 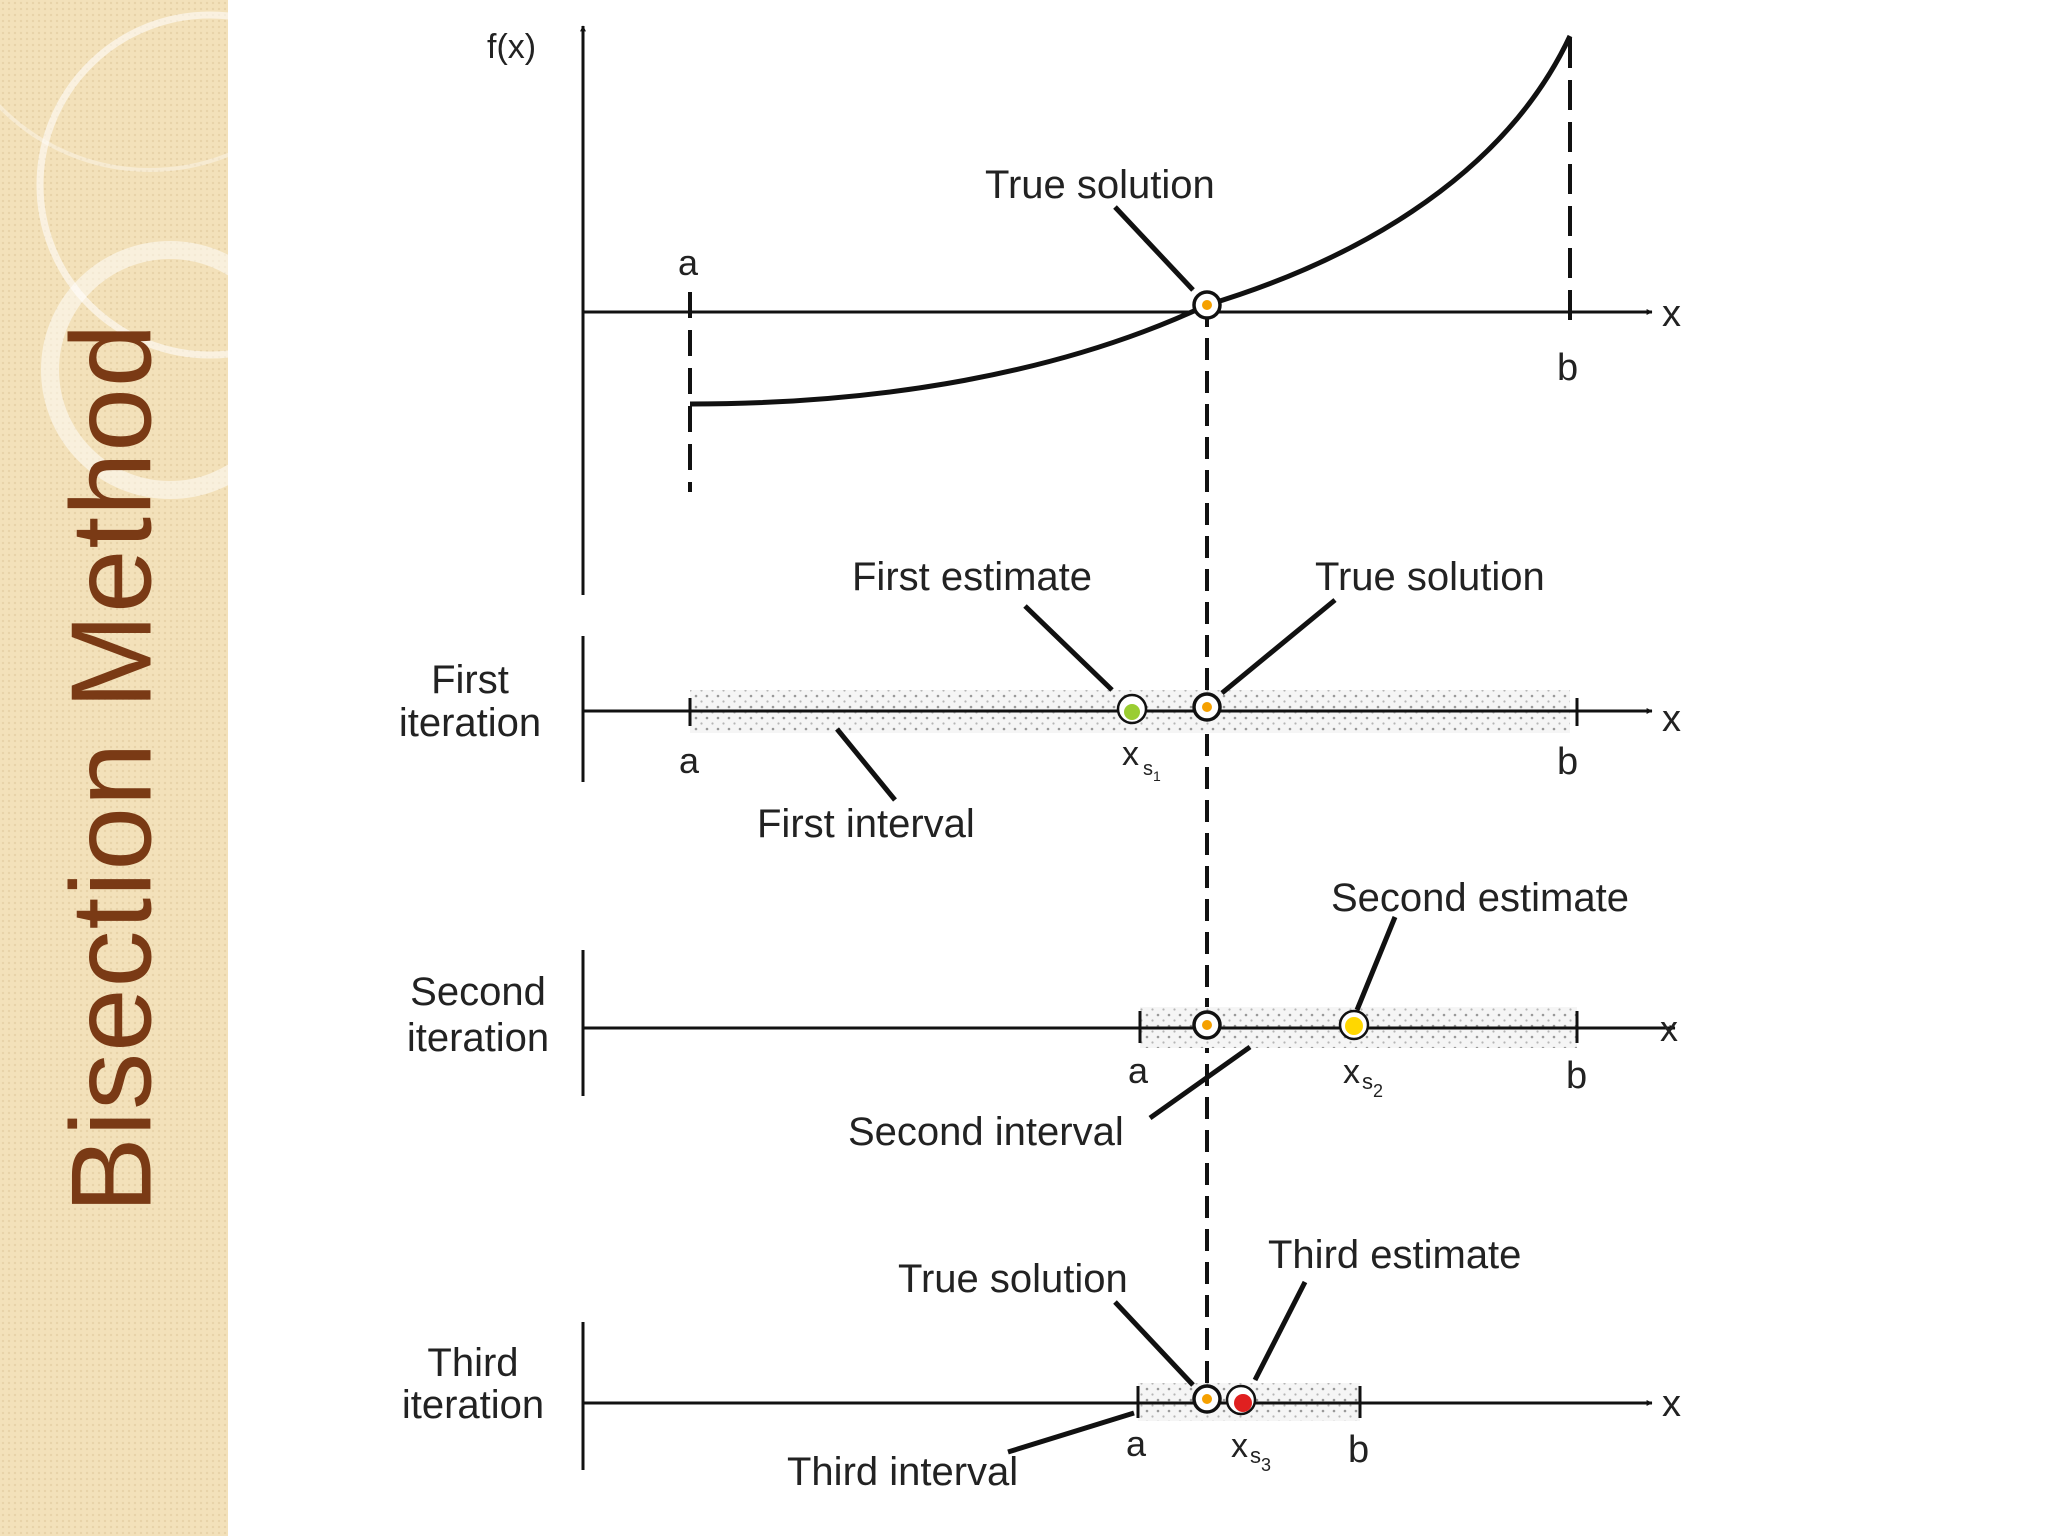 What do you see at coordinates (1378, 1091) in the screenshot?
I see `second-estimate-index: 2` at bounding box center [1378, 1091].